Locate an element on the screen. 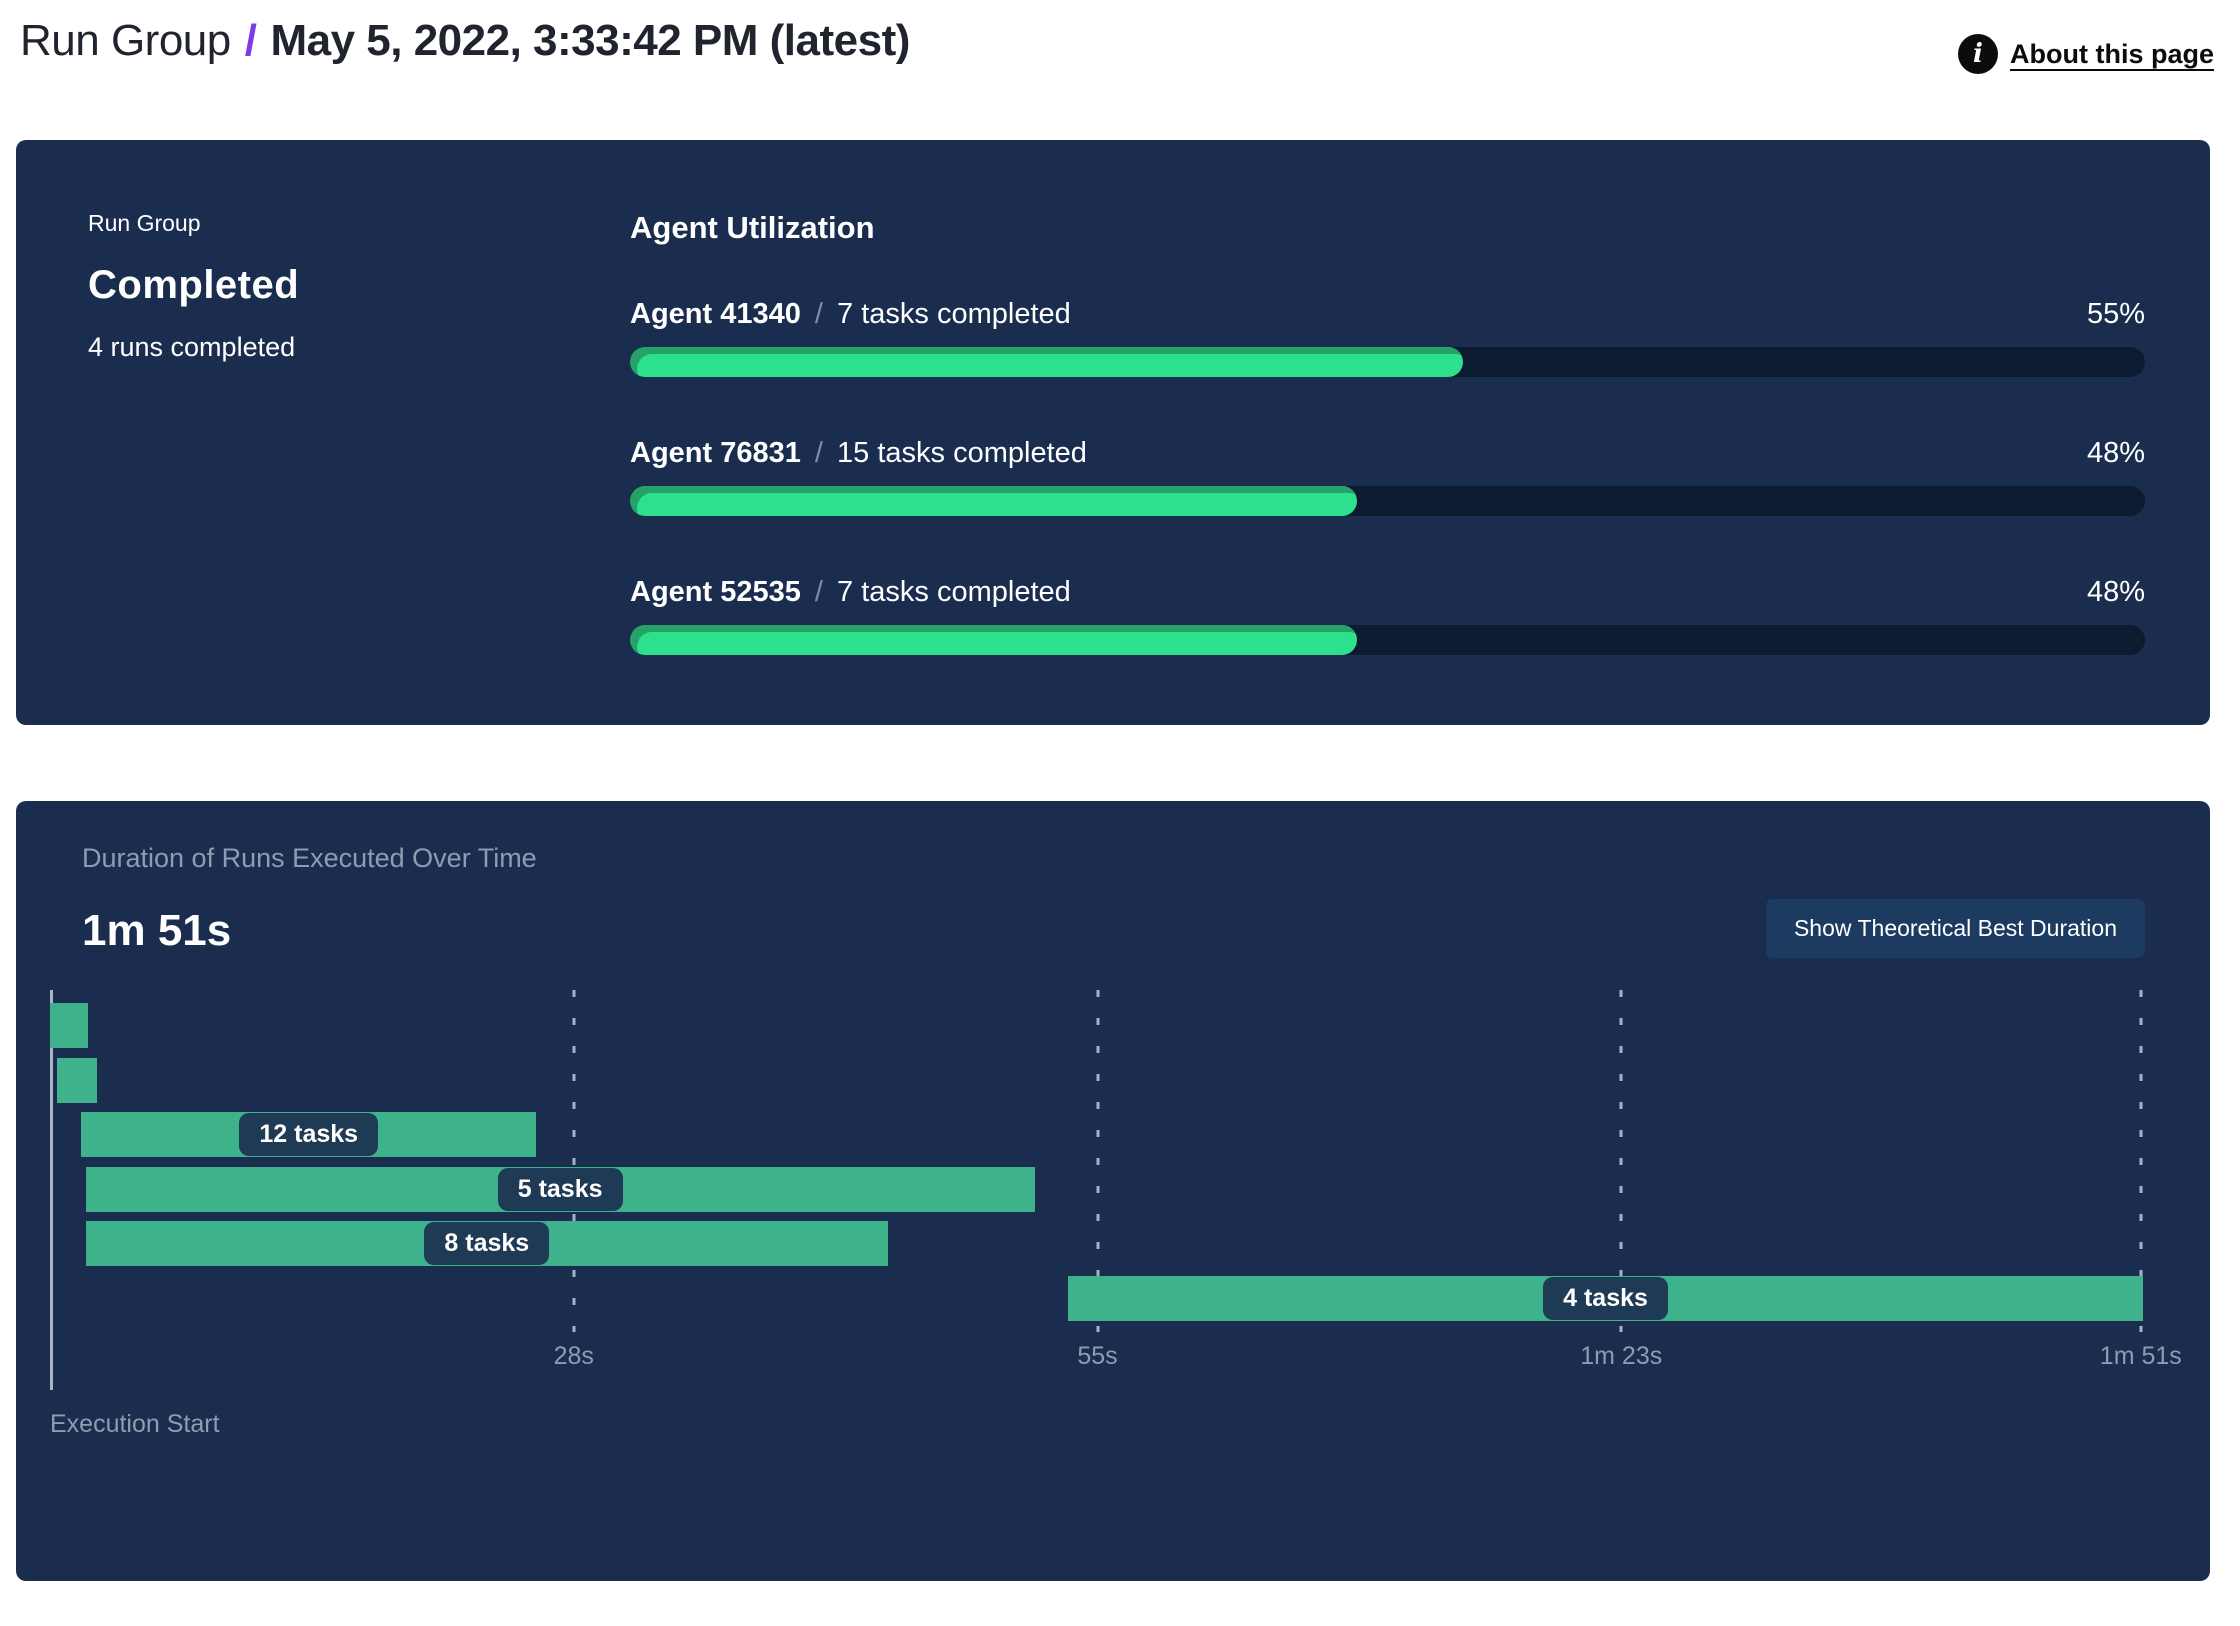  runs-completed-summary: 4 runs completed is located at coordinates (192, 347).